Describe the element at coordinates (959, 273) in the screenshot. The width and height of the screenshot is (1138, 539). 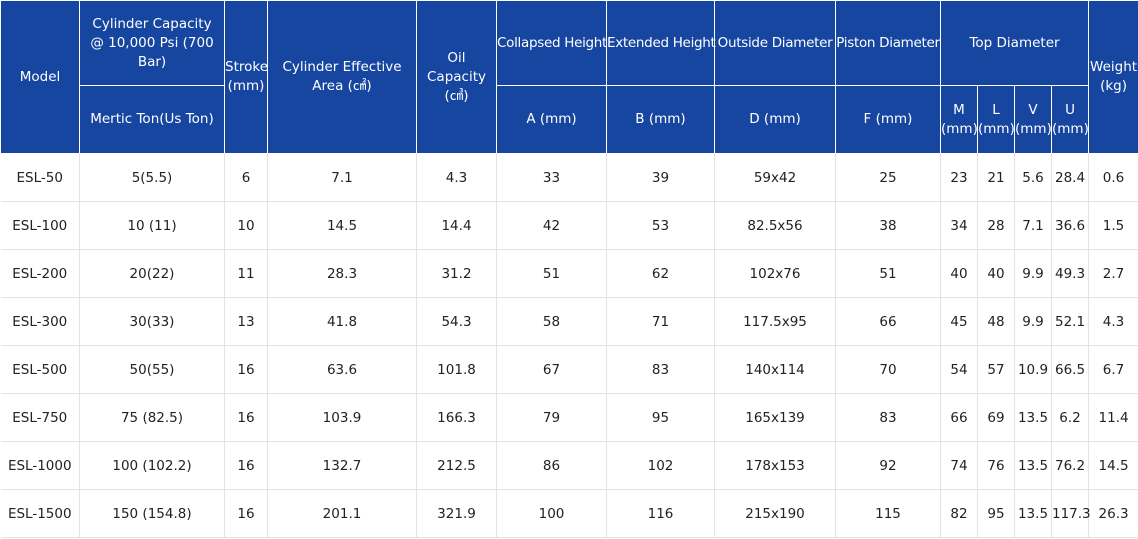
I see `cell-top-m: 40` at that location.